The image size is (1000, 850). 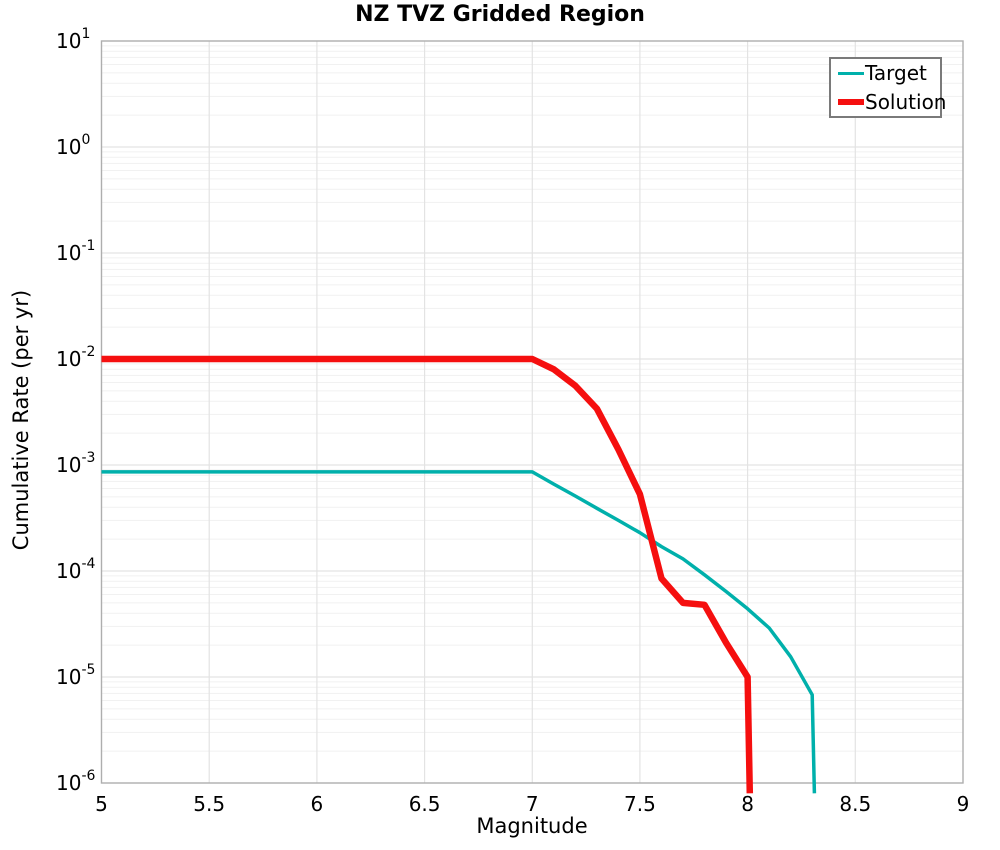 I want to click on legend-item-solution: Solution, so click(x=892, y=102).